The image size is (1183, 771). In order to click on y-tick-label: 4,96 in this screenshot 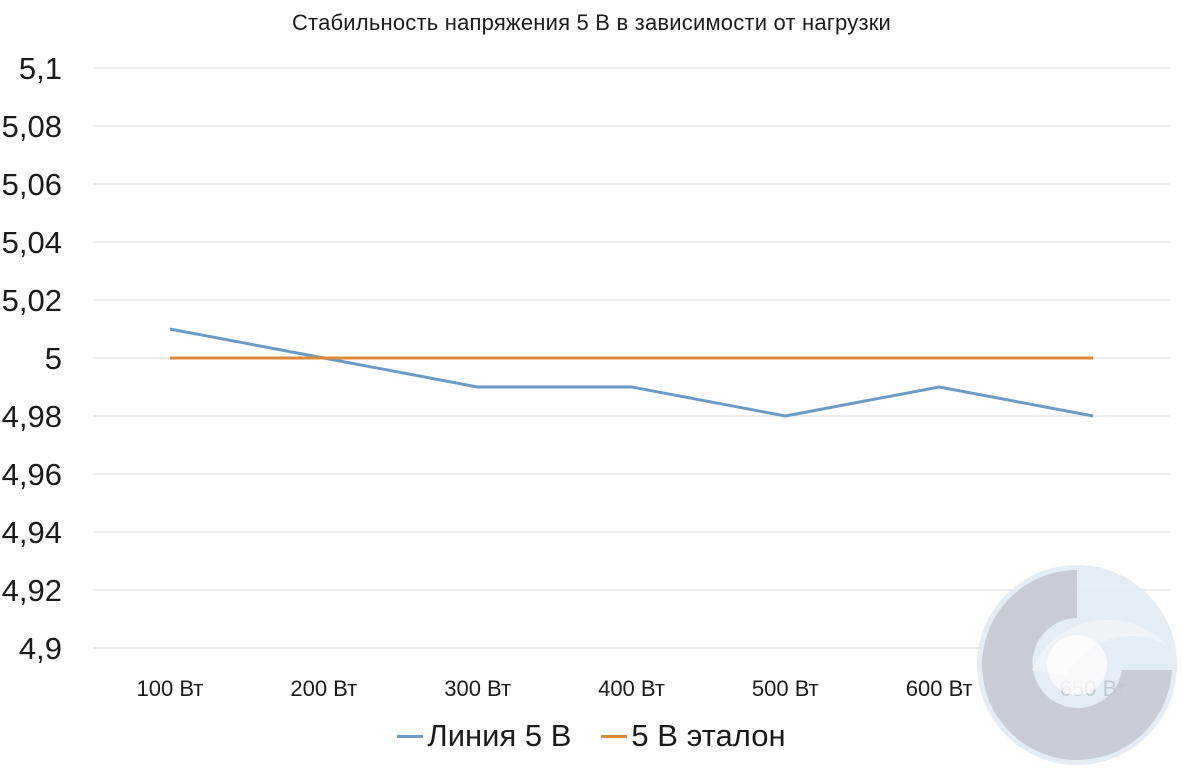, I will do `click(32, 474)`.